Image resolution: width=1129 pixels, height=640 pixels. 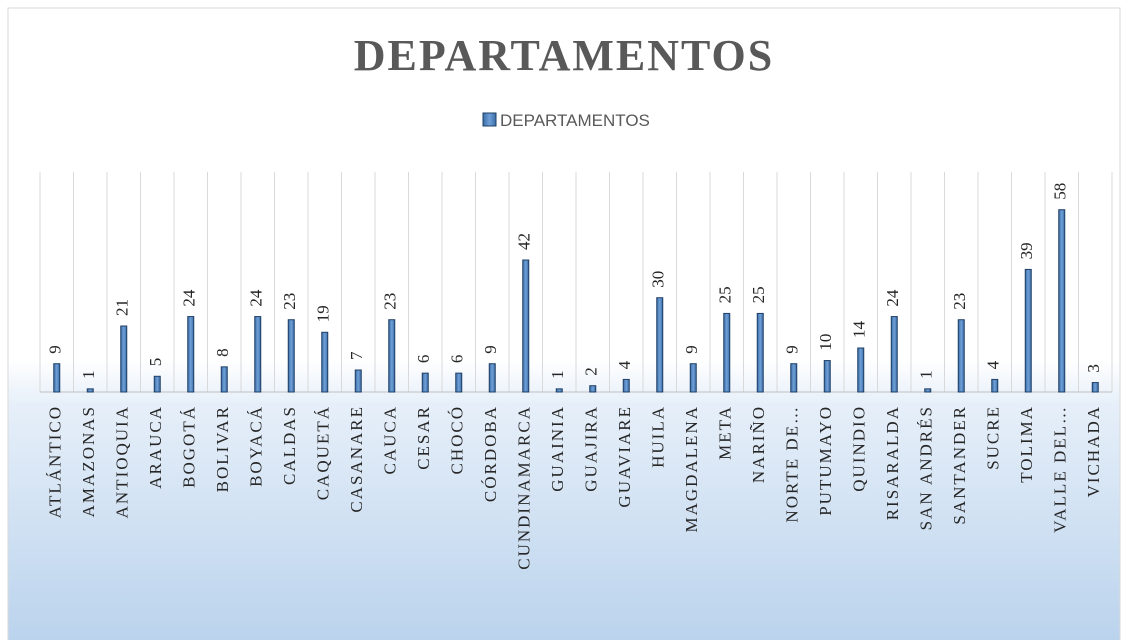 I want to click on x-tick-label: ARAUCA, so click(x=155, y=447).